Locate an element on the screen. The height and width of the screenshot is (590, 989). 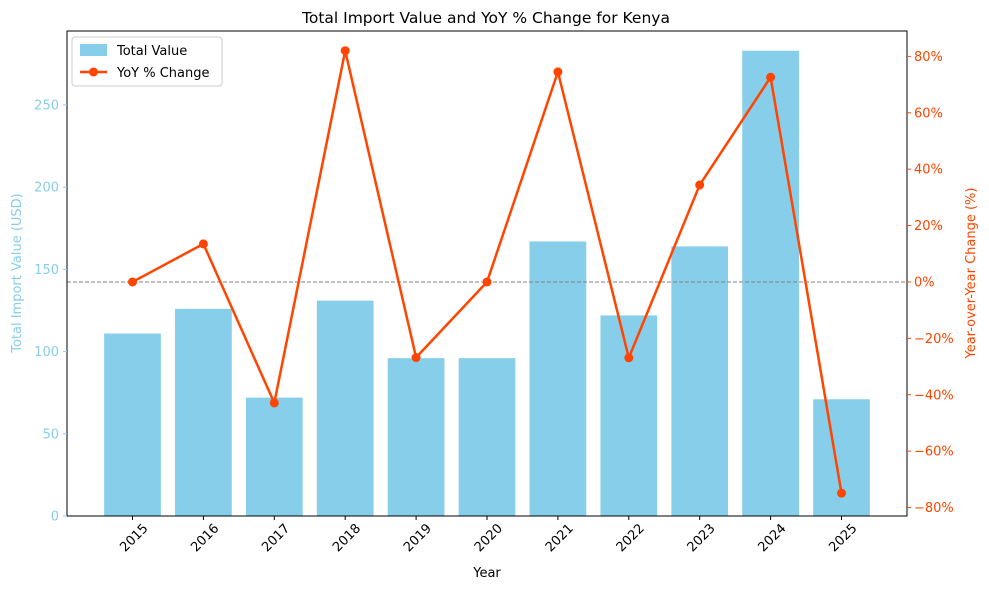
legend-box is located at coordinates (147, 61).